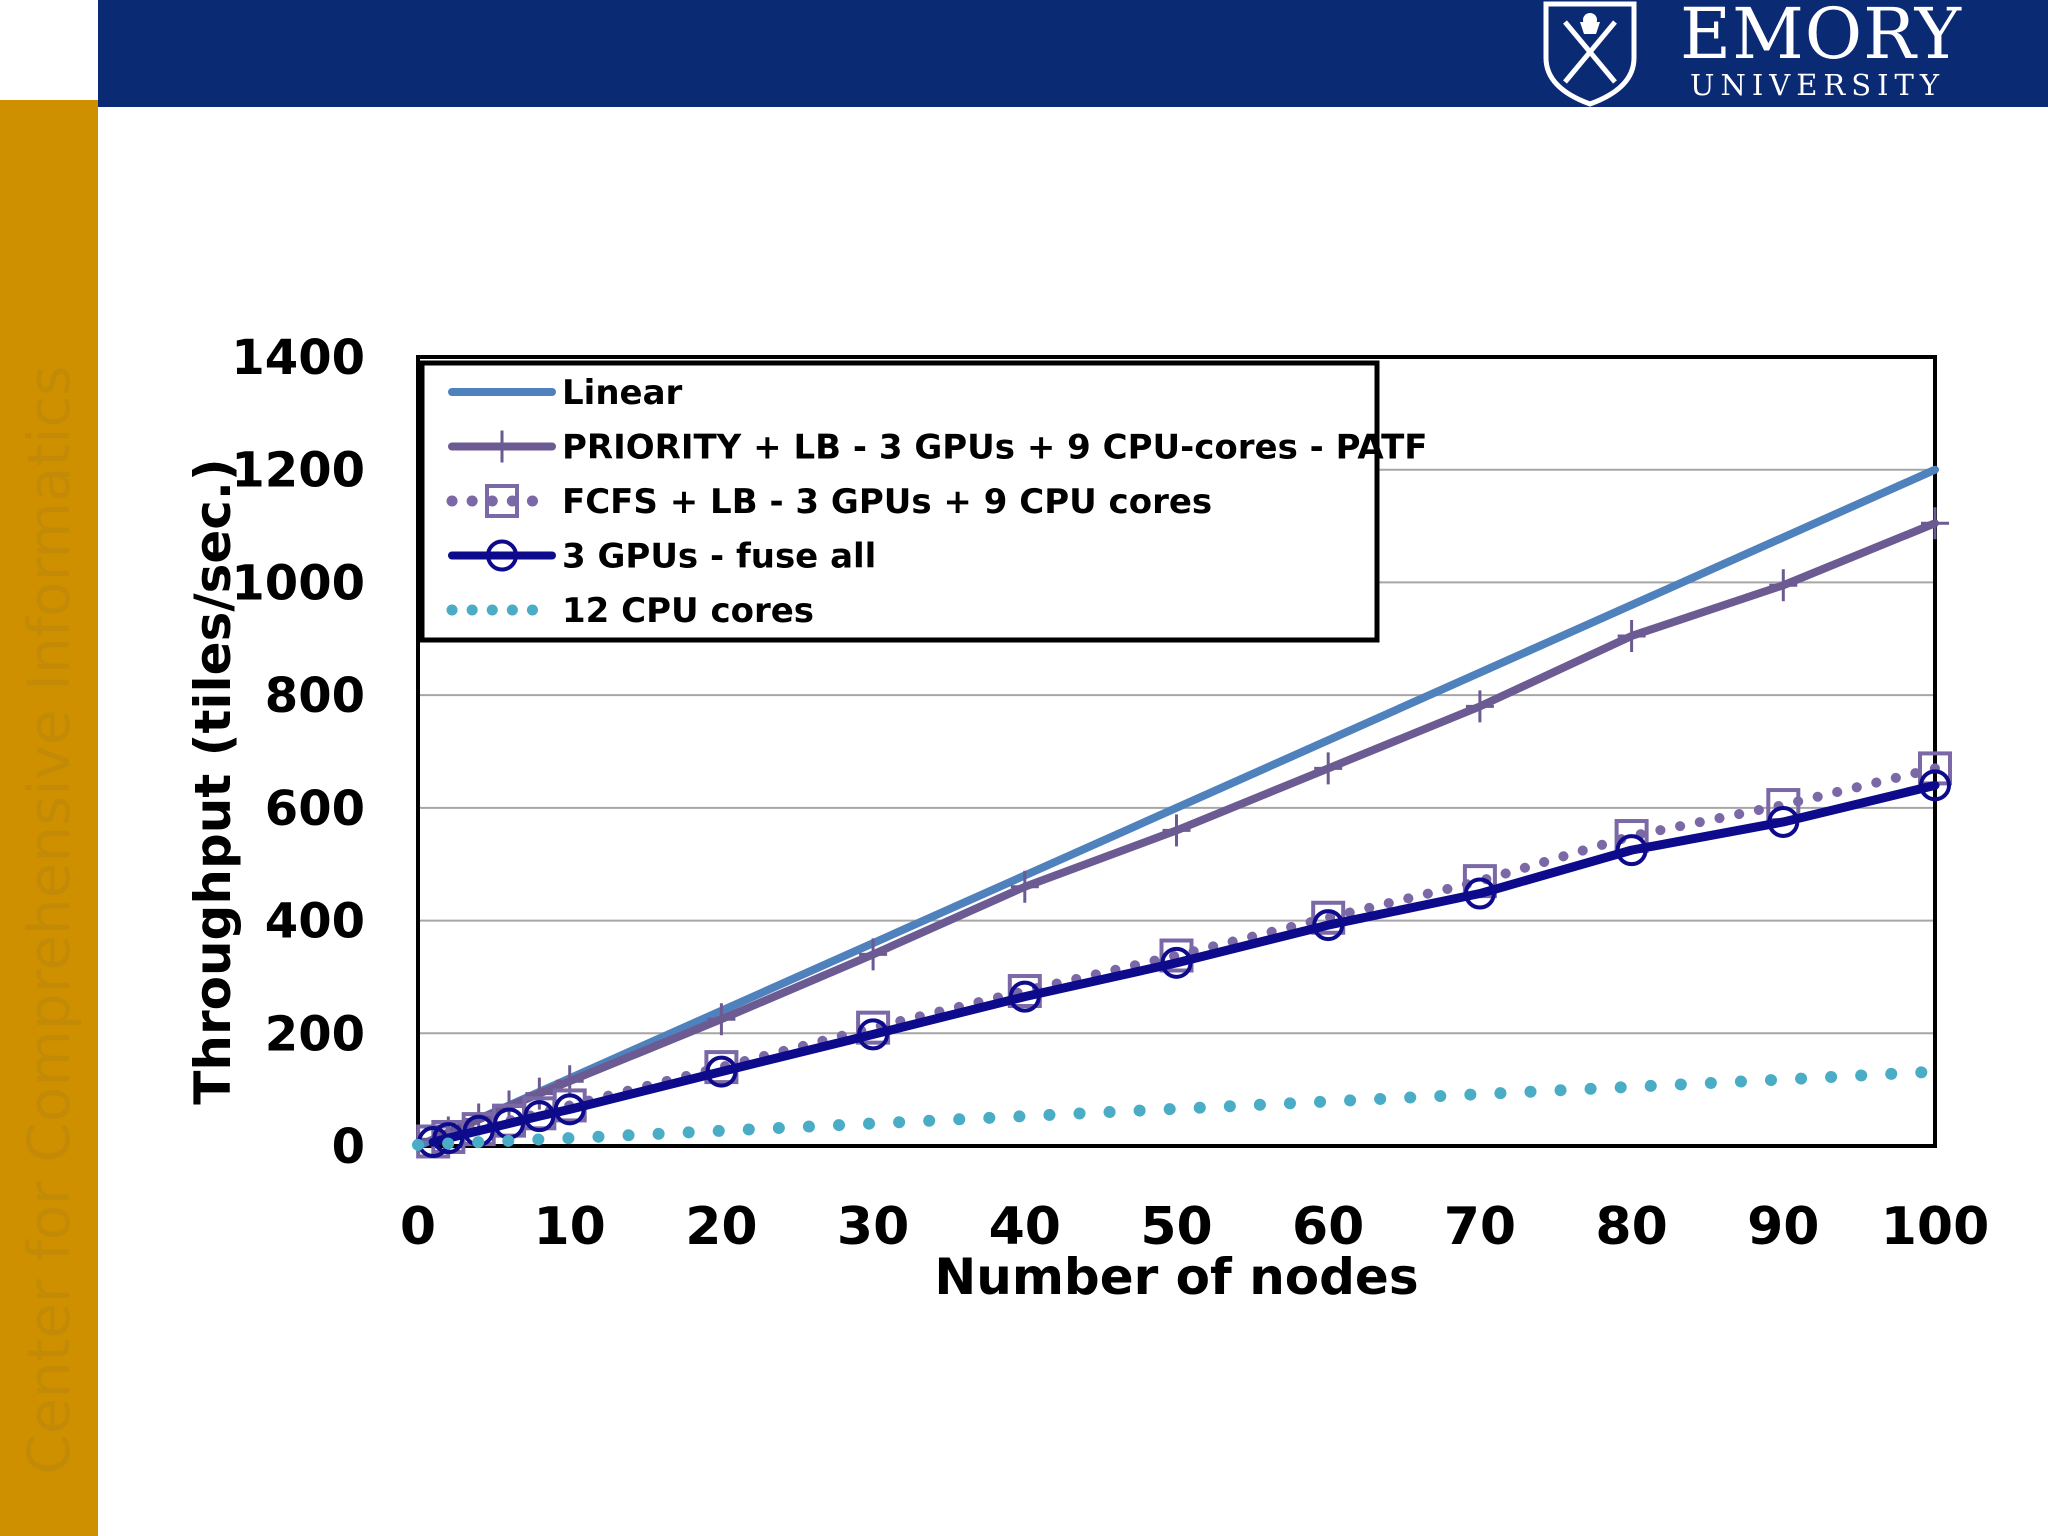  I want to click on legend-entry: 12 CPU cores, so click(630, 611).